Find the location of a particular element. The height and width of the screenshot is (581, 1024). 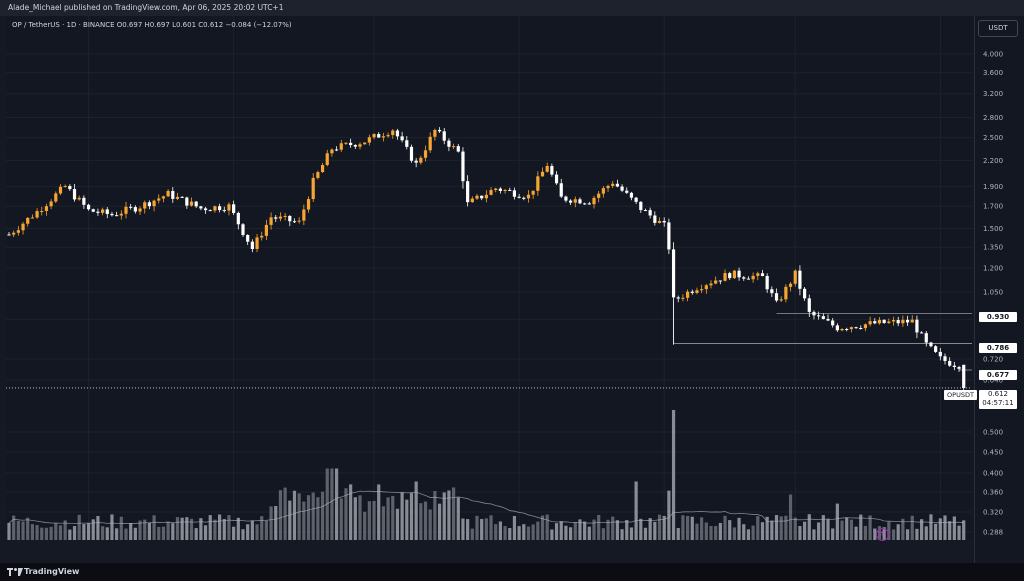

lightning-icon: ⚡ is located at coordinates (882, 534).